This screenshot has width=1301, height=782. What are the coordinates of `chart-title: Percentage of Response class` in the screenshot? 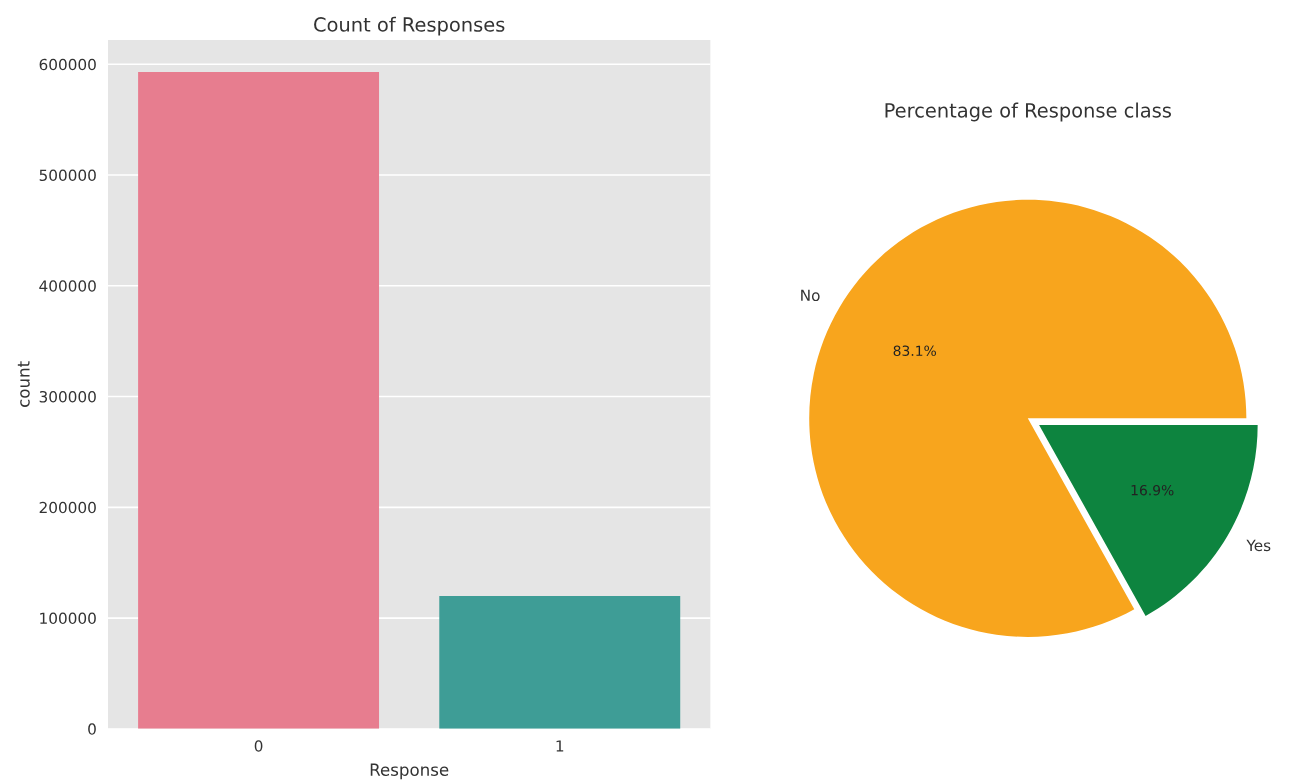 It's located at (1028, 112).